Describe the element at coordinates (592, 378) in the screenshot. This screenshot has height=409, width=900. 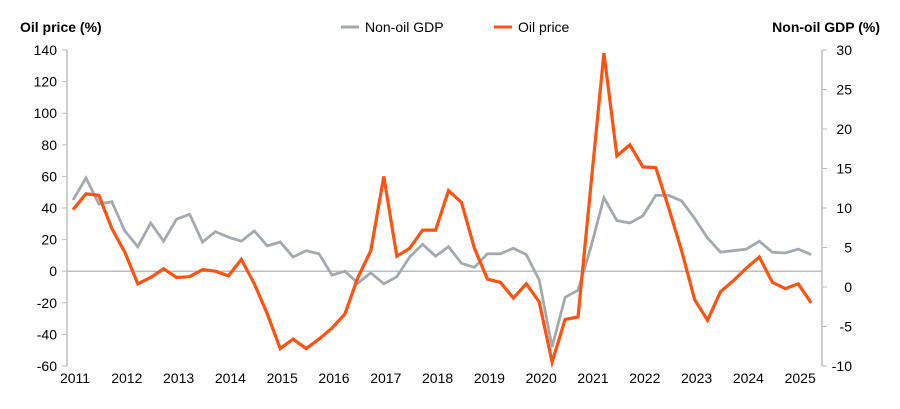
I see `x-tick-label: 2021` at that location.